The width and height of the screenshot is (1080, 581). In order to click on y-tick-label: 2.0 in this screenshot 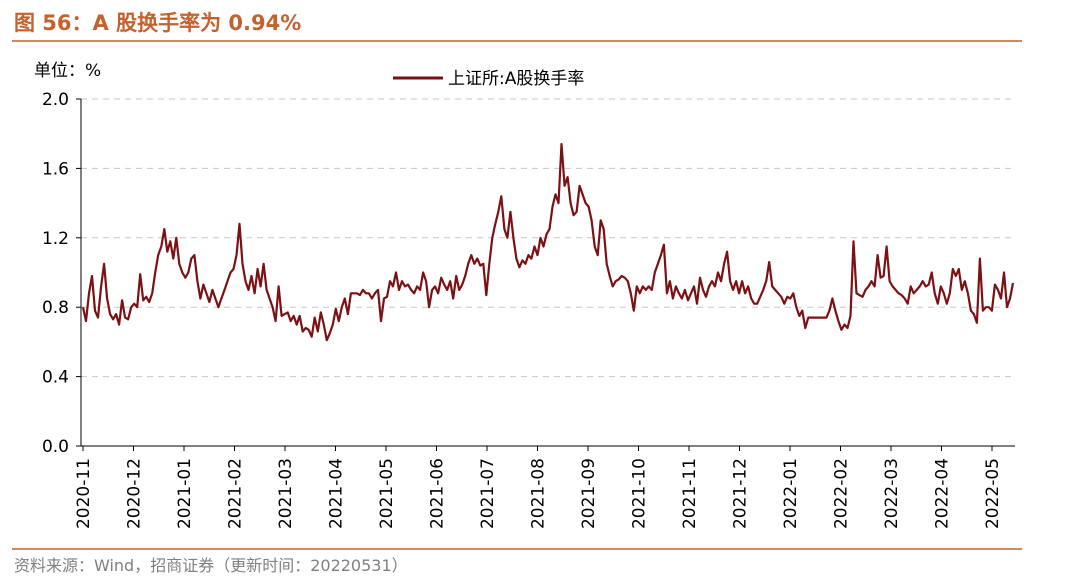, I will do `click(55, 100)`.